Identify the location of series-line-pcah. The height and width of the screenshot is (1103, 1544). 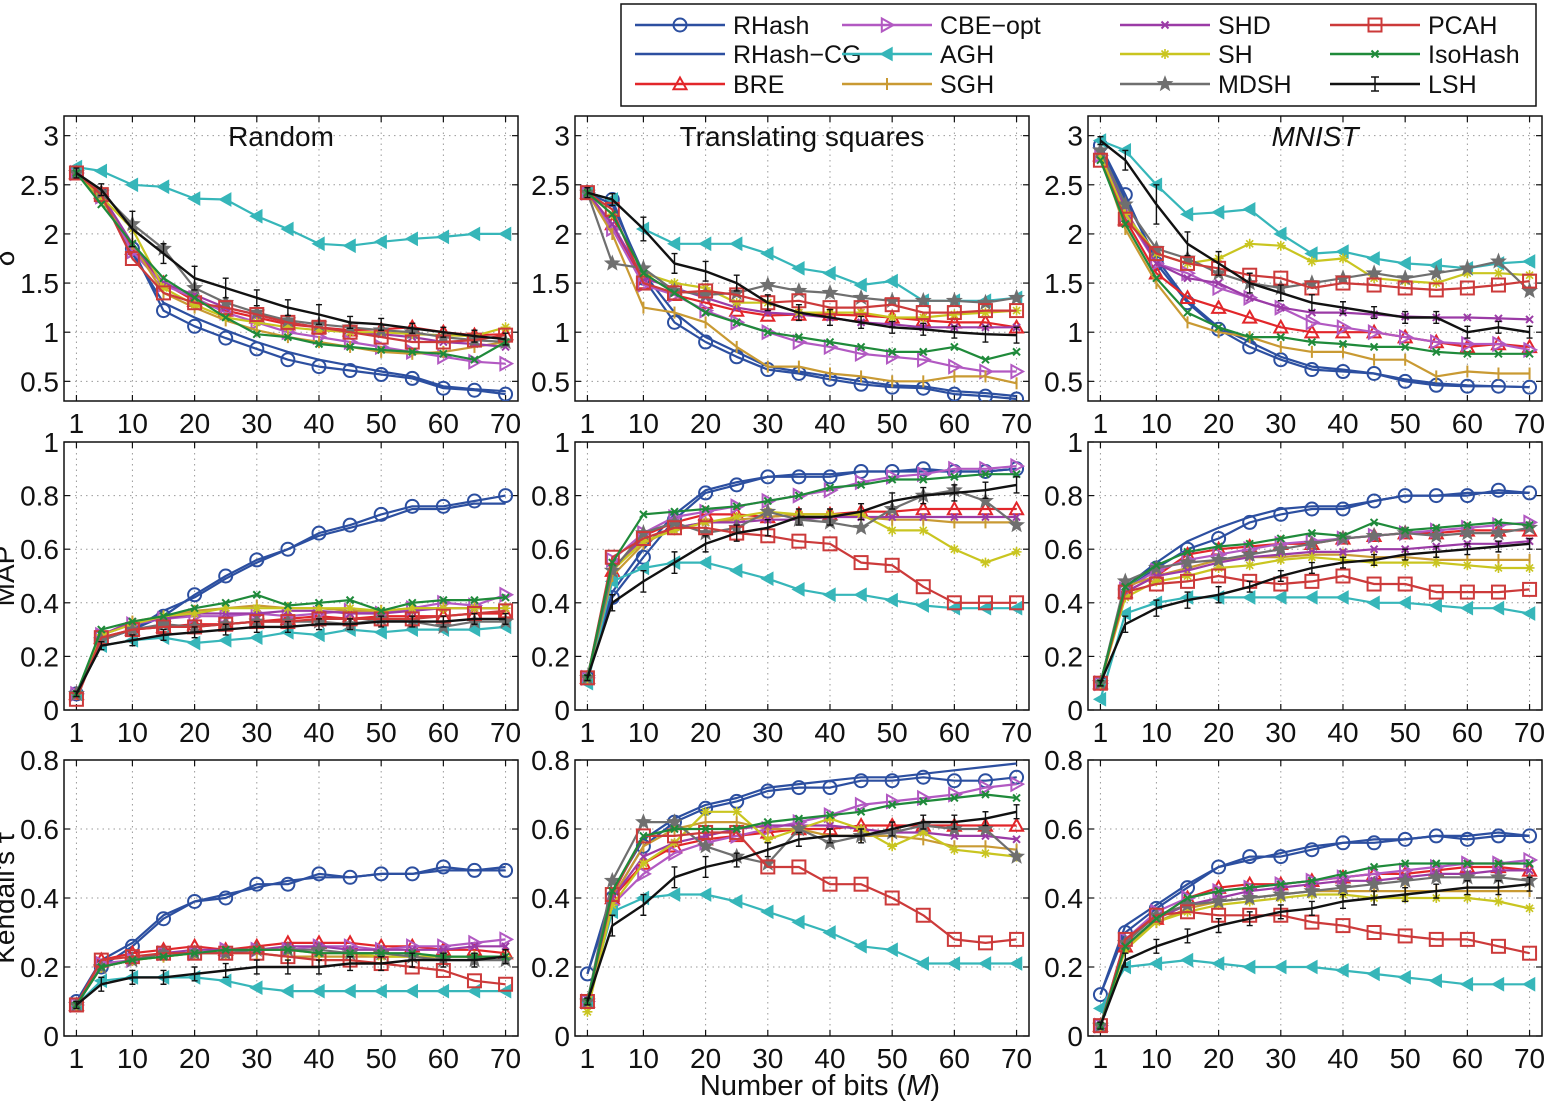
(290, 979).